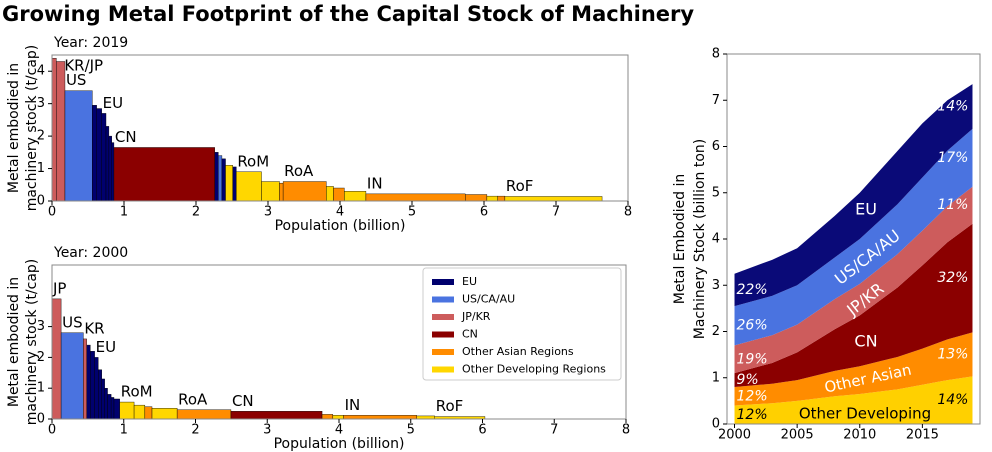 The image size is (992, 452). What do you see at coordinates (412, 212) in the screenshot?
I see `x-tick-label: 5` at bounding box center [412, 212].